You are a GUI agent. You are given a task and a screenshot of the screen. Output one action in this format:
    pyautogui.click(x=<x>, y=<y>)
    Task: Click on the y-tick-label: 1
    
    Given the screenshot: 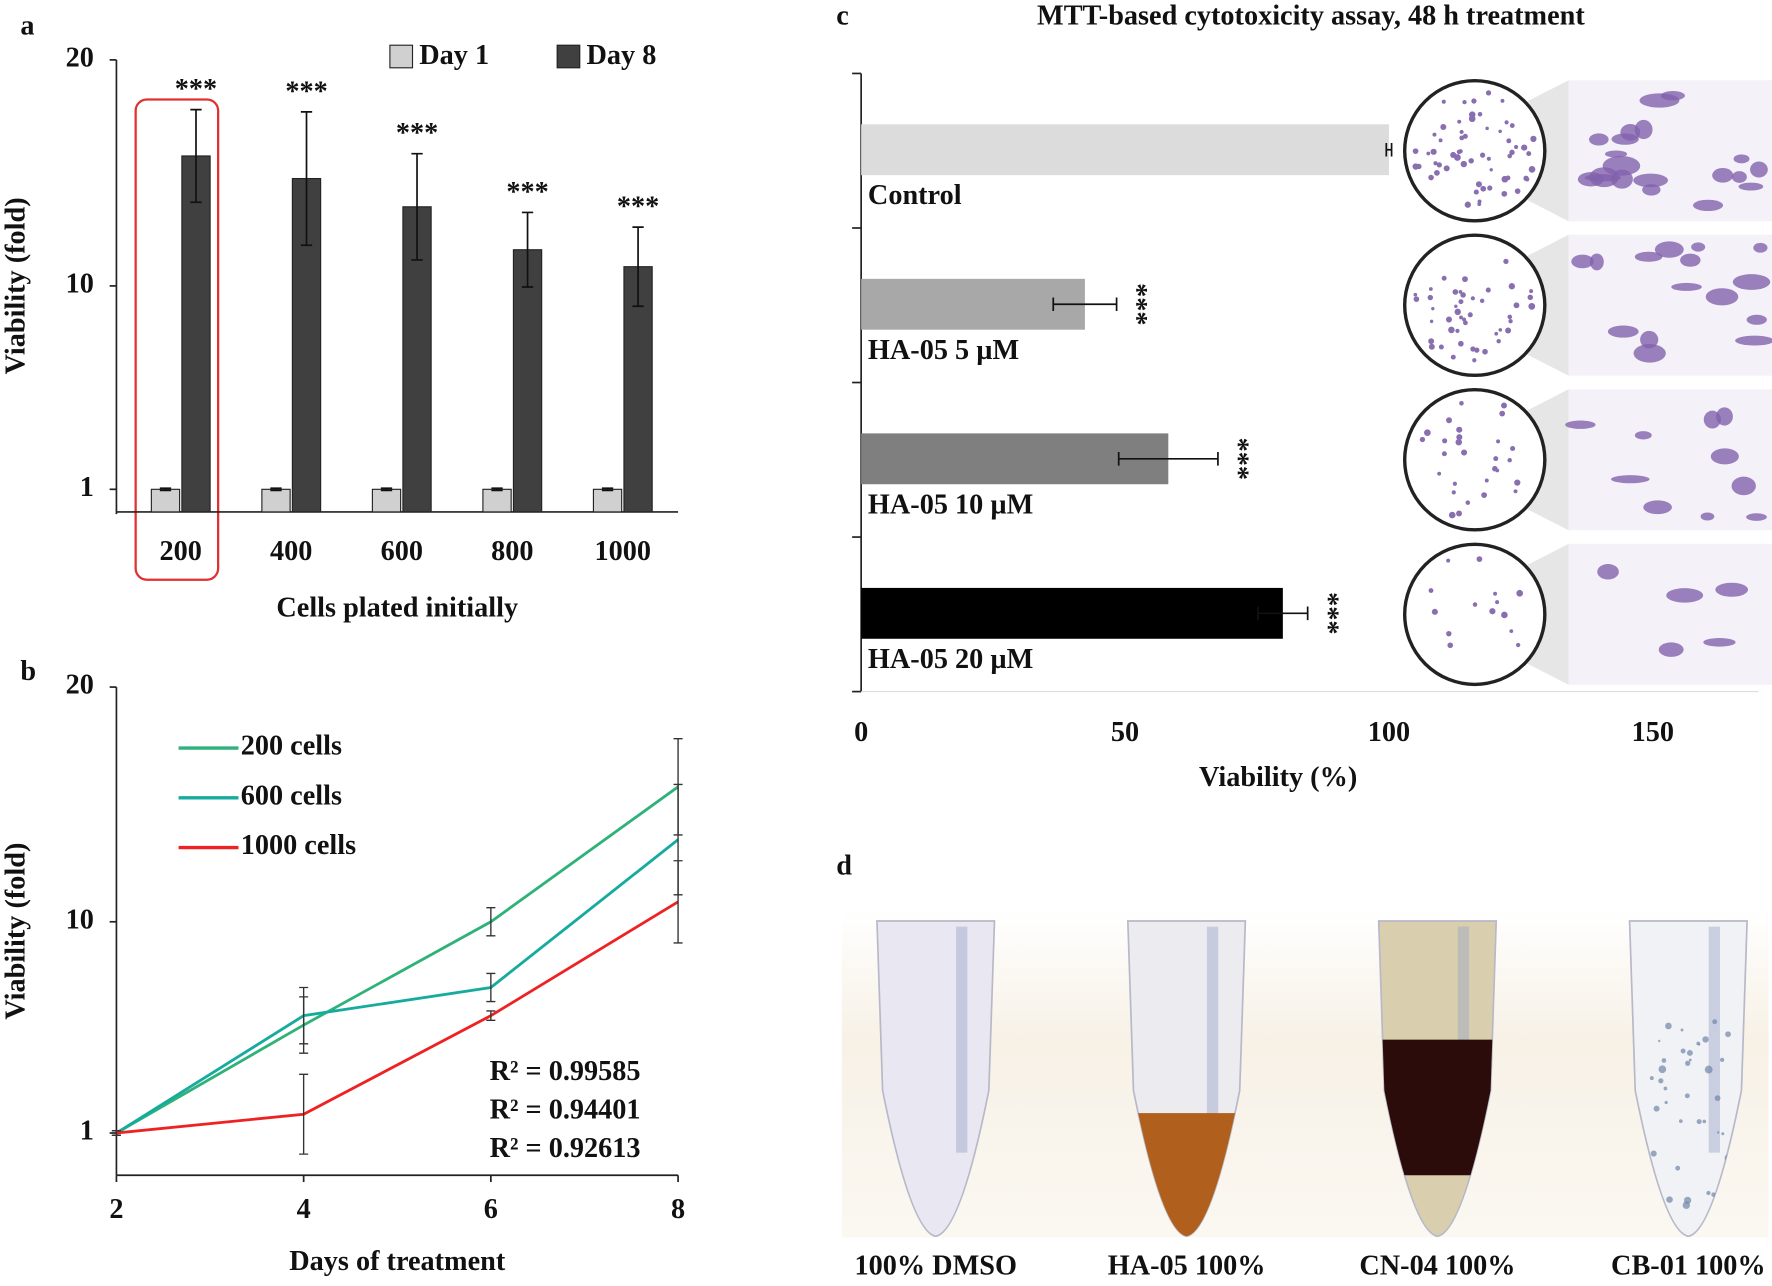 What is the action you would take?
    pyautogui.click(x=87, y=1130)
    